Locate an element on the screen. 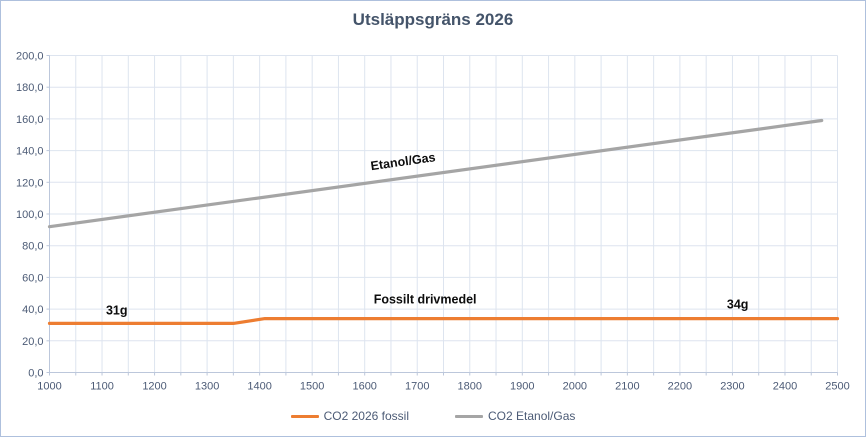  legend-item-co2-etanol-gas: CO2 Etanol/Gas is located at coordinates (515, 416).